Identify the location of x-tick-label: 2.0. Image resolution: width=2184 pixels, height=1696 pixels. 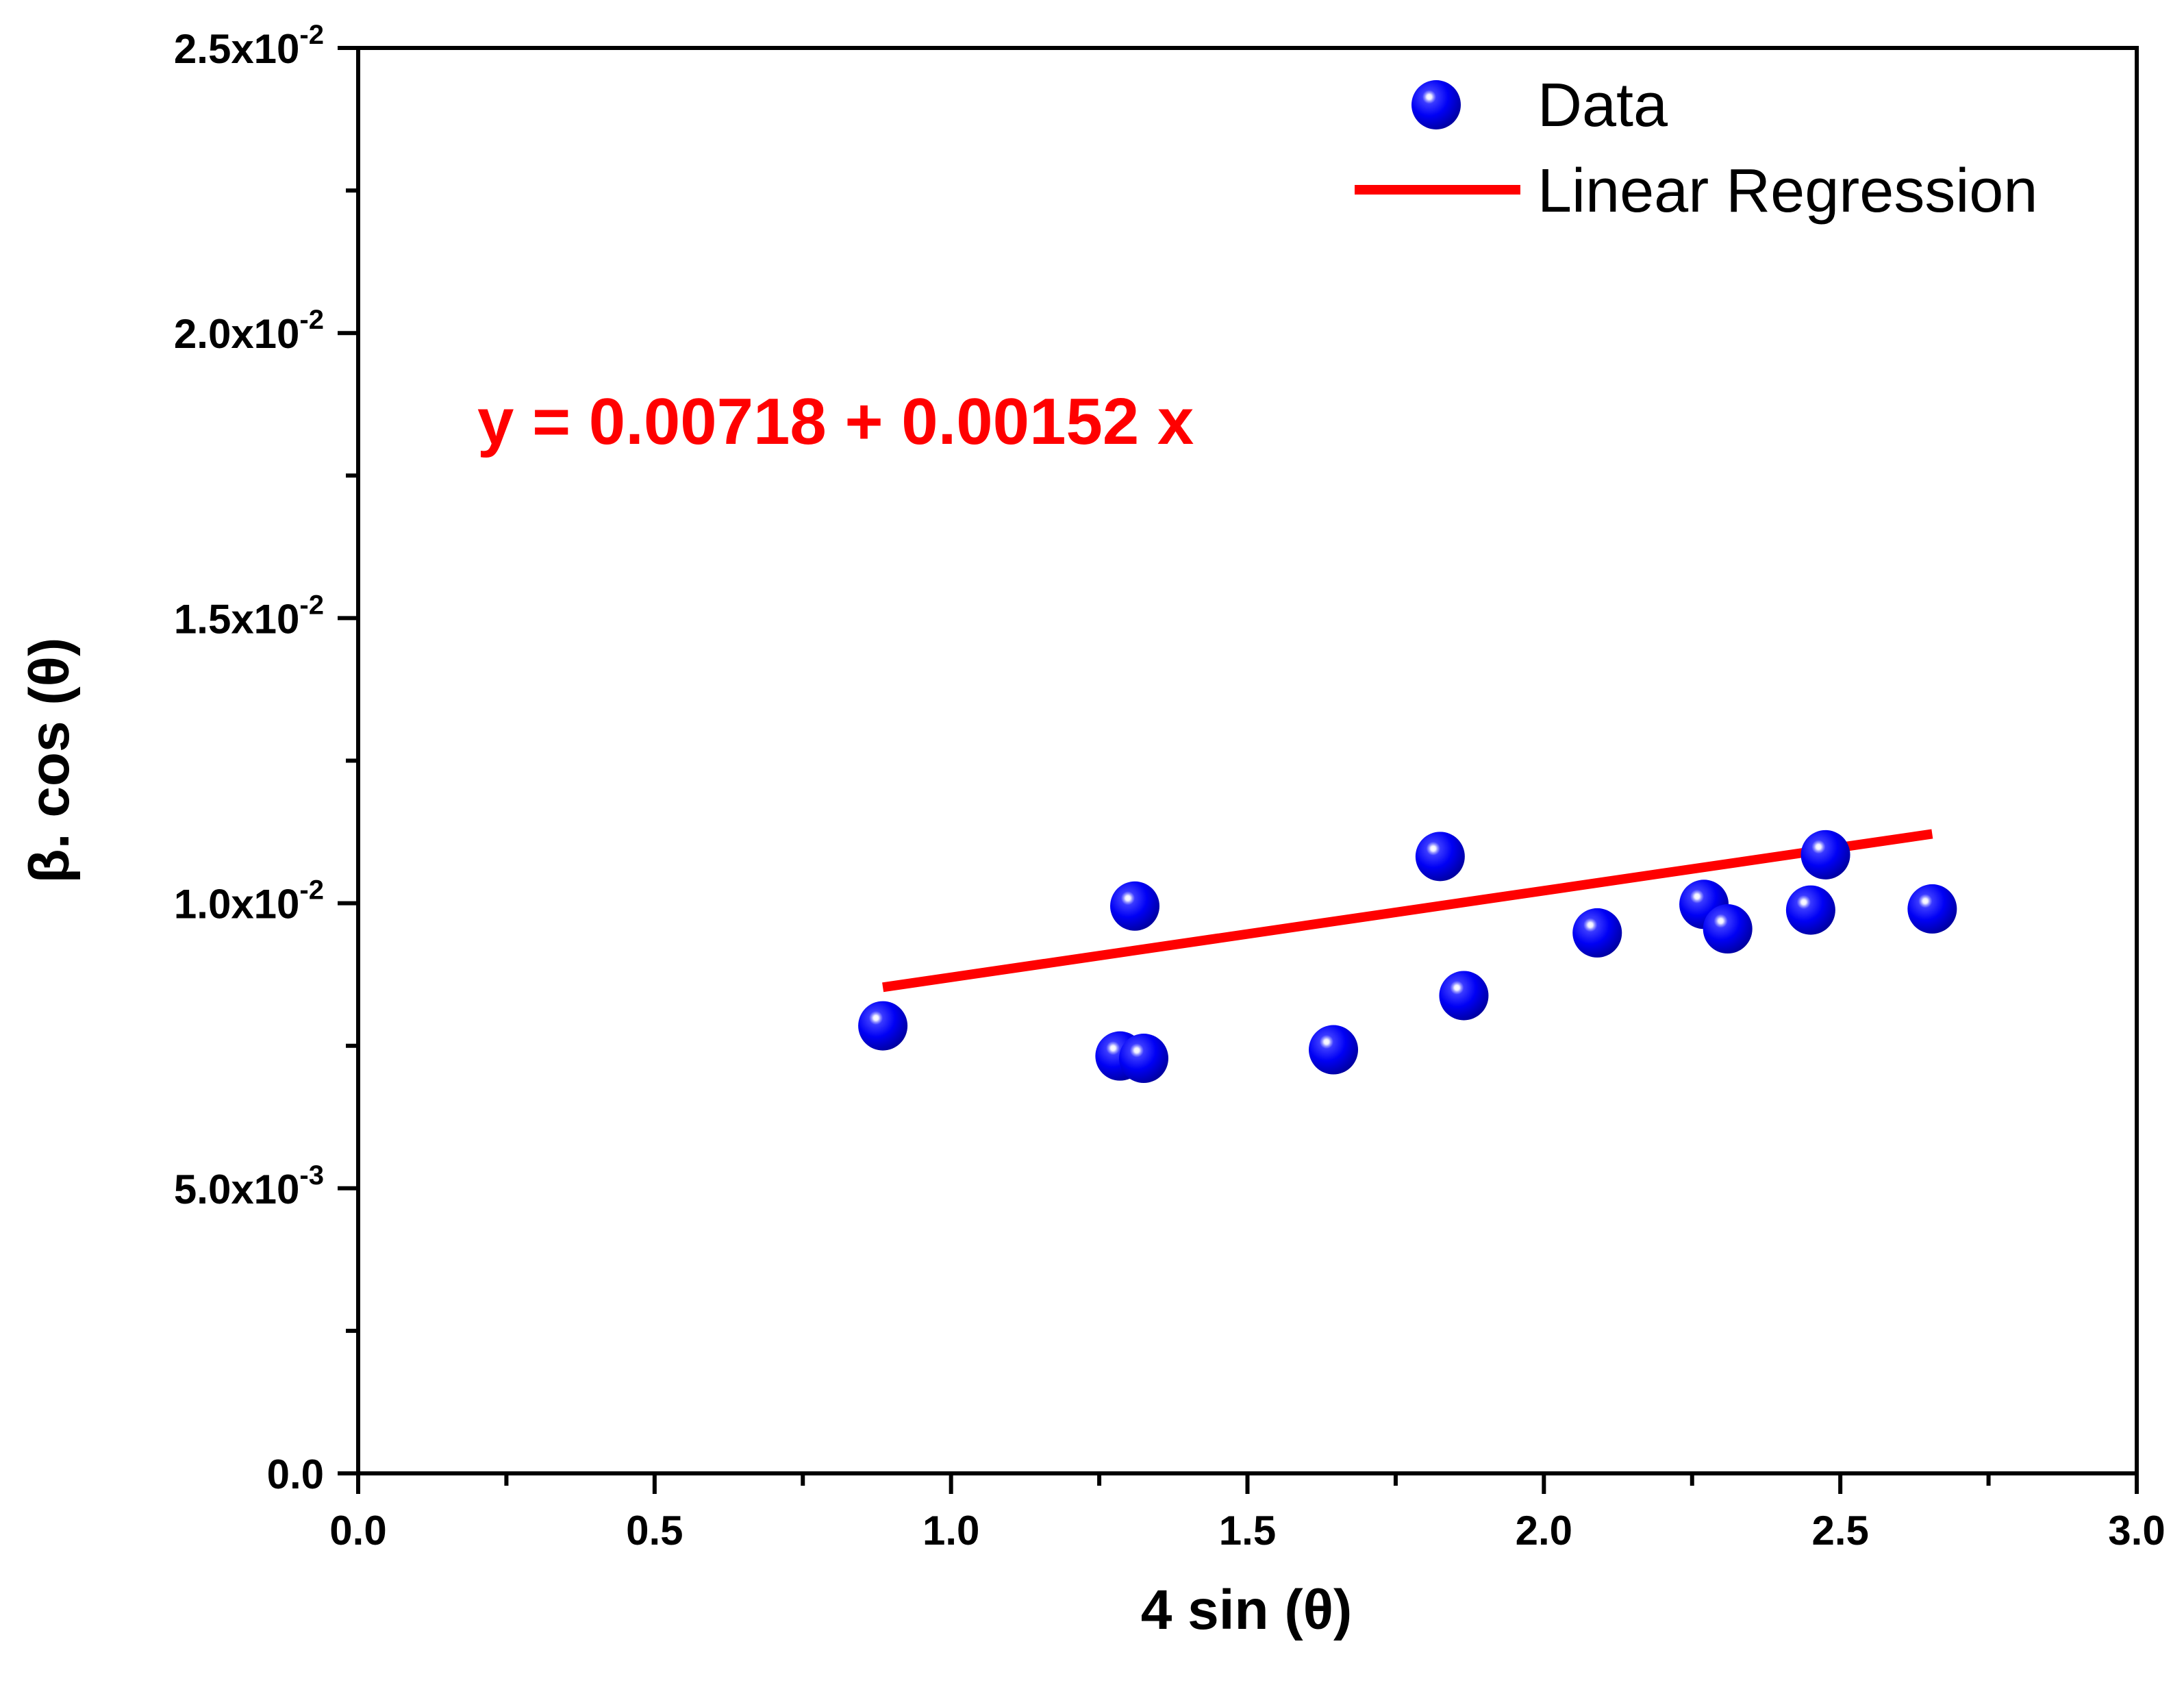
(1544, 1531).